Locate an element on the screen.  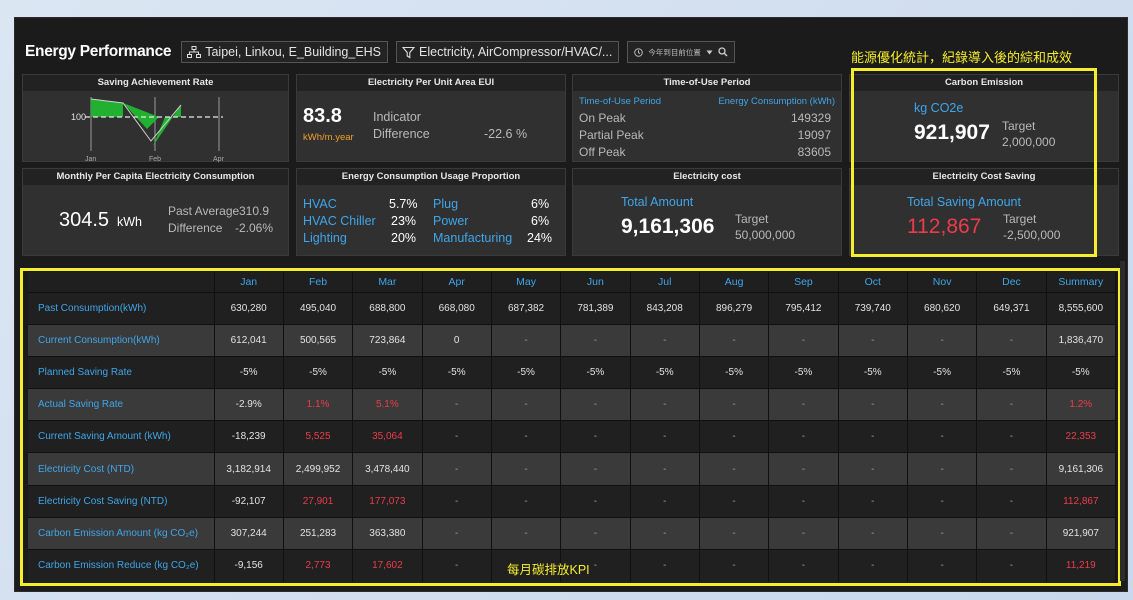
tou-col-header-period: Time-of-Use Period is located at coordinates (620, 101).